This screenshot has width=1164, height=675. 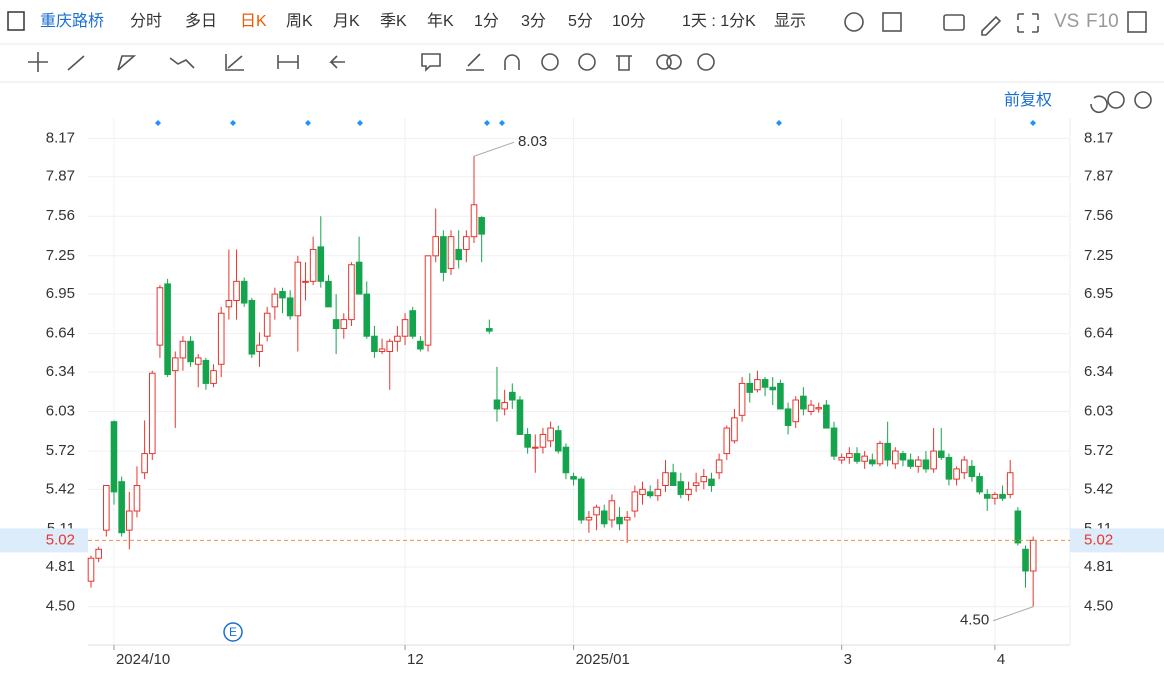 I want to click on toolbar-item: 重庆路桥, so click(x=72, y=21).